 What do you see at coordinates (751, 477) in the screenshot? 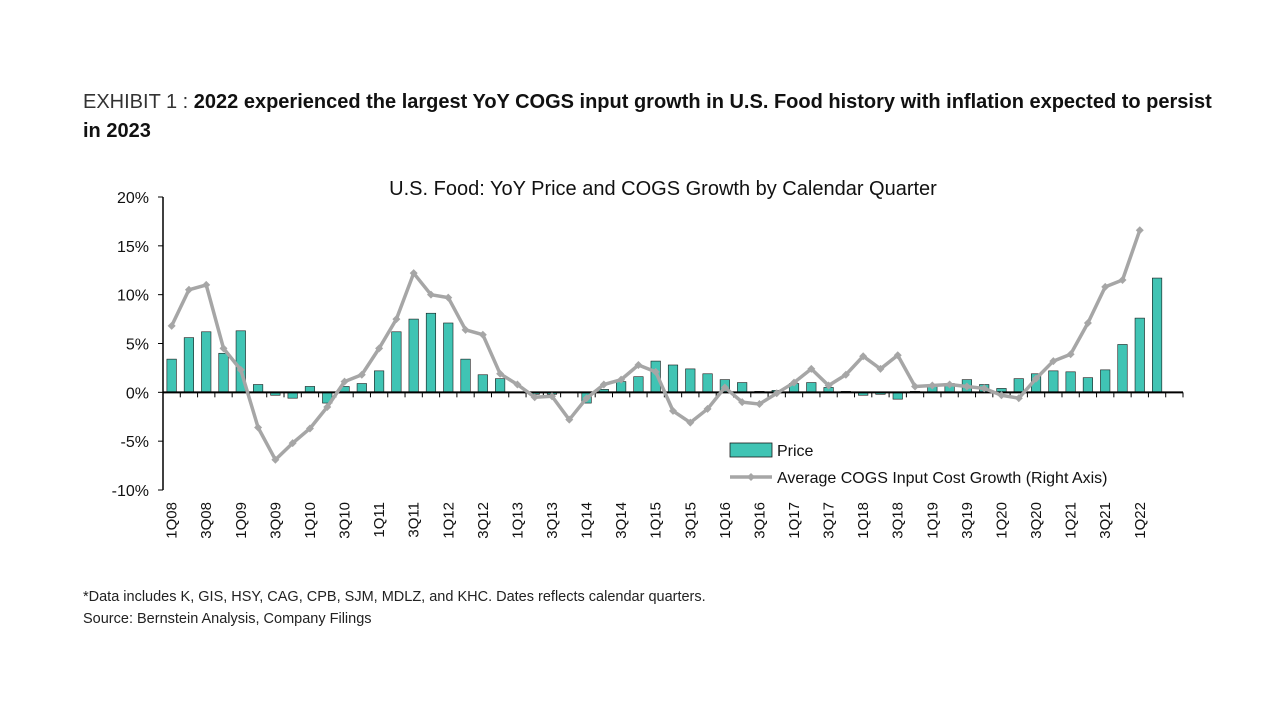
I see `legend-cogs-marker` at bounding box center [751, 477].